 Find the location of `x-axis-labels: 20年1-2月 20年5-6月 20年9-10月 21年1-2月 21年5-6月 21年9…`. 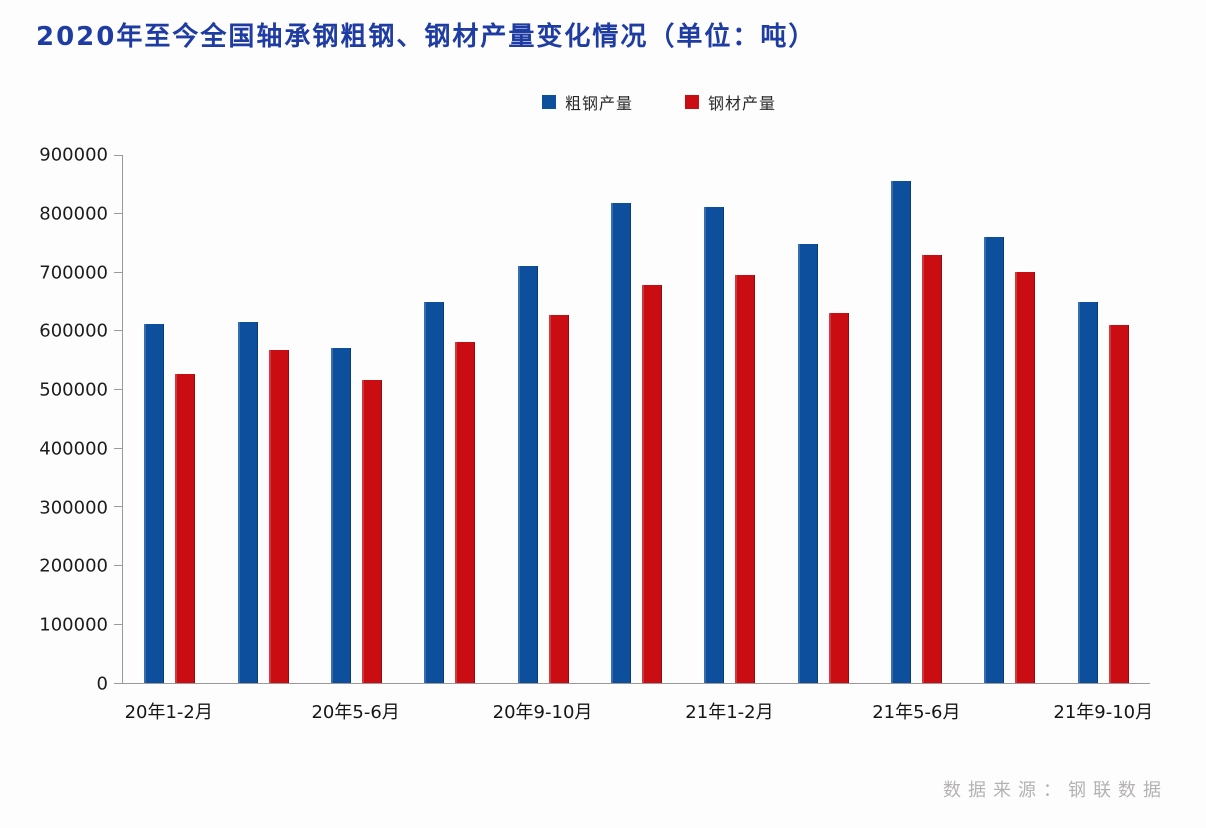

x-axis-labels: 20年1-2月 20年5-6月 20年9-10月 21年1-2月 21年5-6月 21年9… is located at coordinates (638, 713).